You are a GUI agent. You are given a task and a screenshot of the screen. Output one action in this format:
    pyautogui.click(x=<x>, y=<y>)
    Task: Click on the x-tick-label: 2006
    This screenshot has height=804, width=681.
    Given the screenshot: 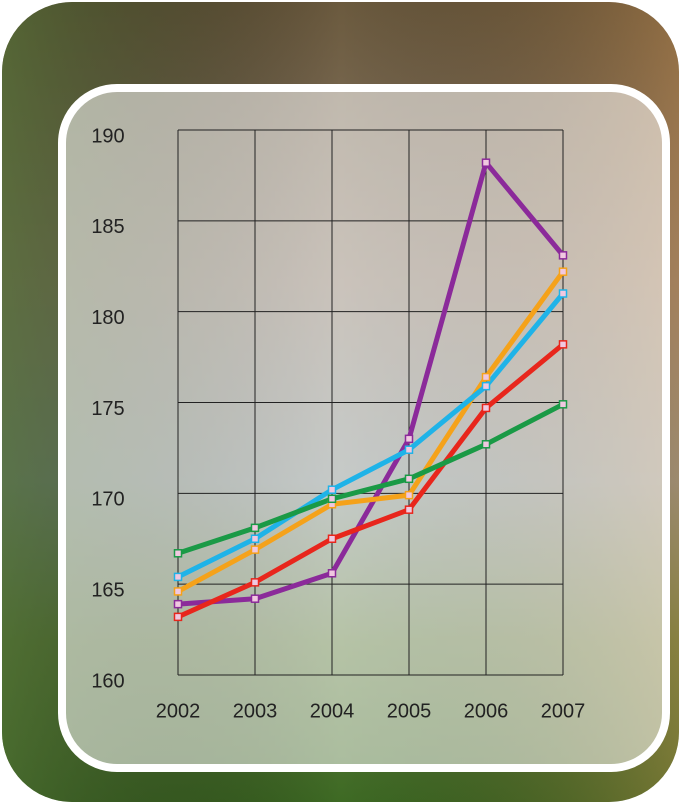 What is the action you would take?
    pyautogui.click(x=486, y=711)
    